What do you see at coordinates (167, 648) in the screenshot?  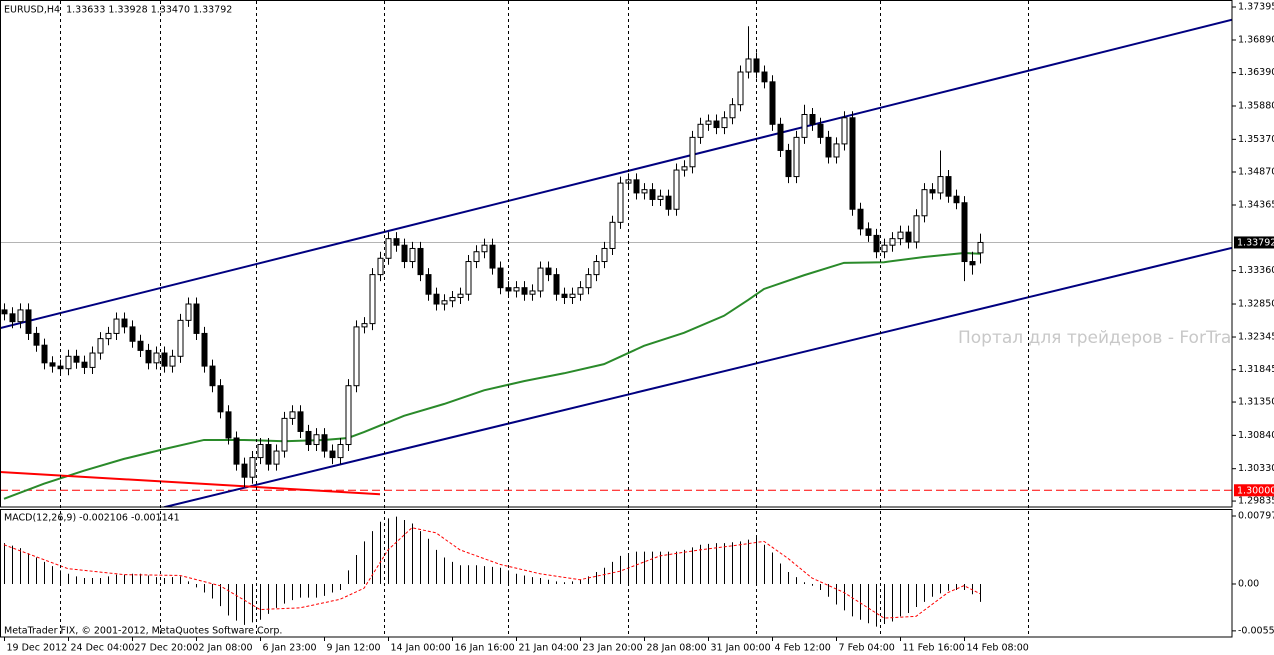 I see `x-tick-label: 27 Dec 20:00` at bounding box center [167, 648].